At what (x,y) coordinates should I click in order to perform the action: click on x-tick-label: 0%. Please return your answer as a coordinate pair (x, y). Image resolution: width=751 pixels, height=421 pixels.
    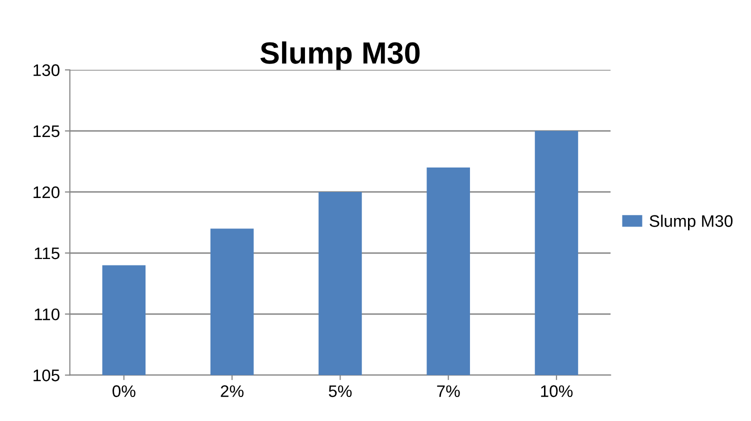
    Looking at the image, I should click on (124, 391).